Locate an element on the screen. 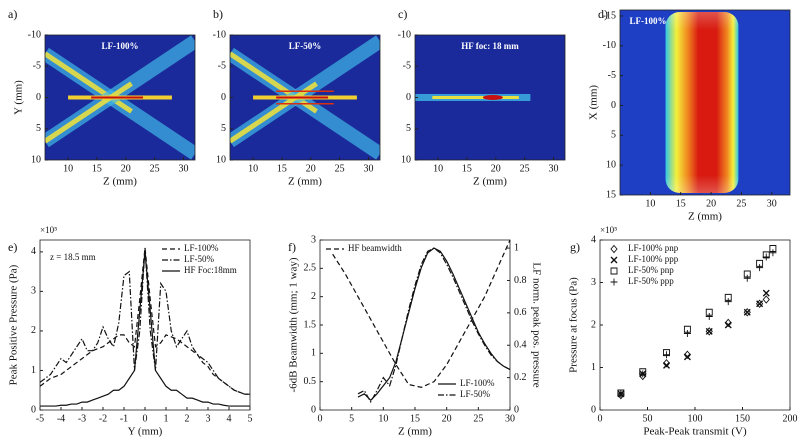 Image resolution: width=800 pixels, height=444 pixels. y-tick-label: 2 is located at coordinates (593, 324).